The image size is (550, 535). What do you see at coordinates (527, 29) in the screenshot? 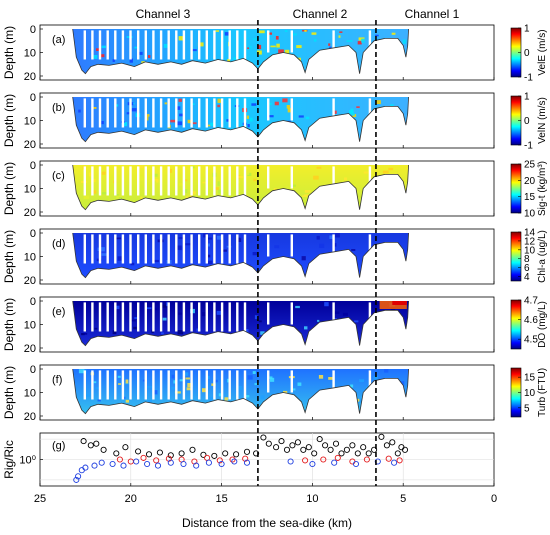
I see `colorbar-tick-label: 1` at bounding box center [527, 29].